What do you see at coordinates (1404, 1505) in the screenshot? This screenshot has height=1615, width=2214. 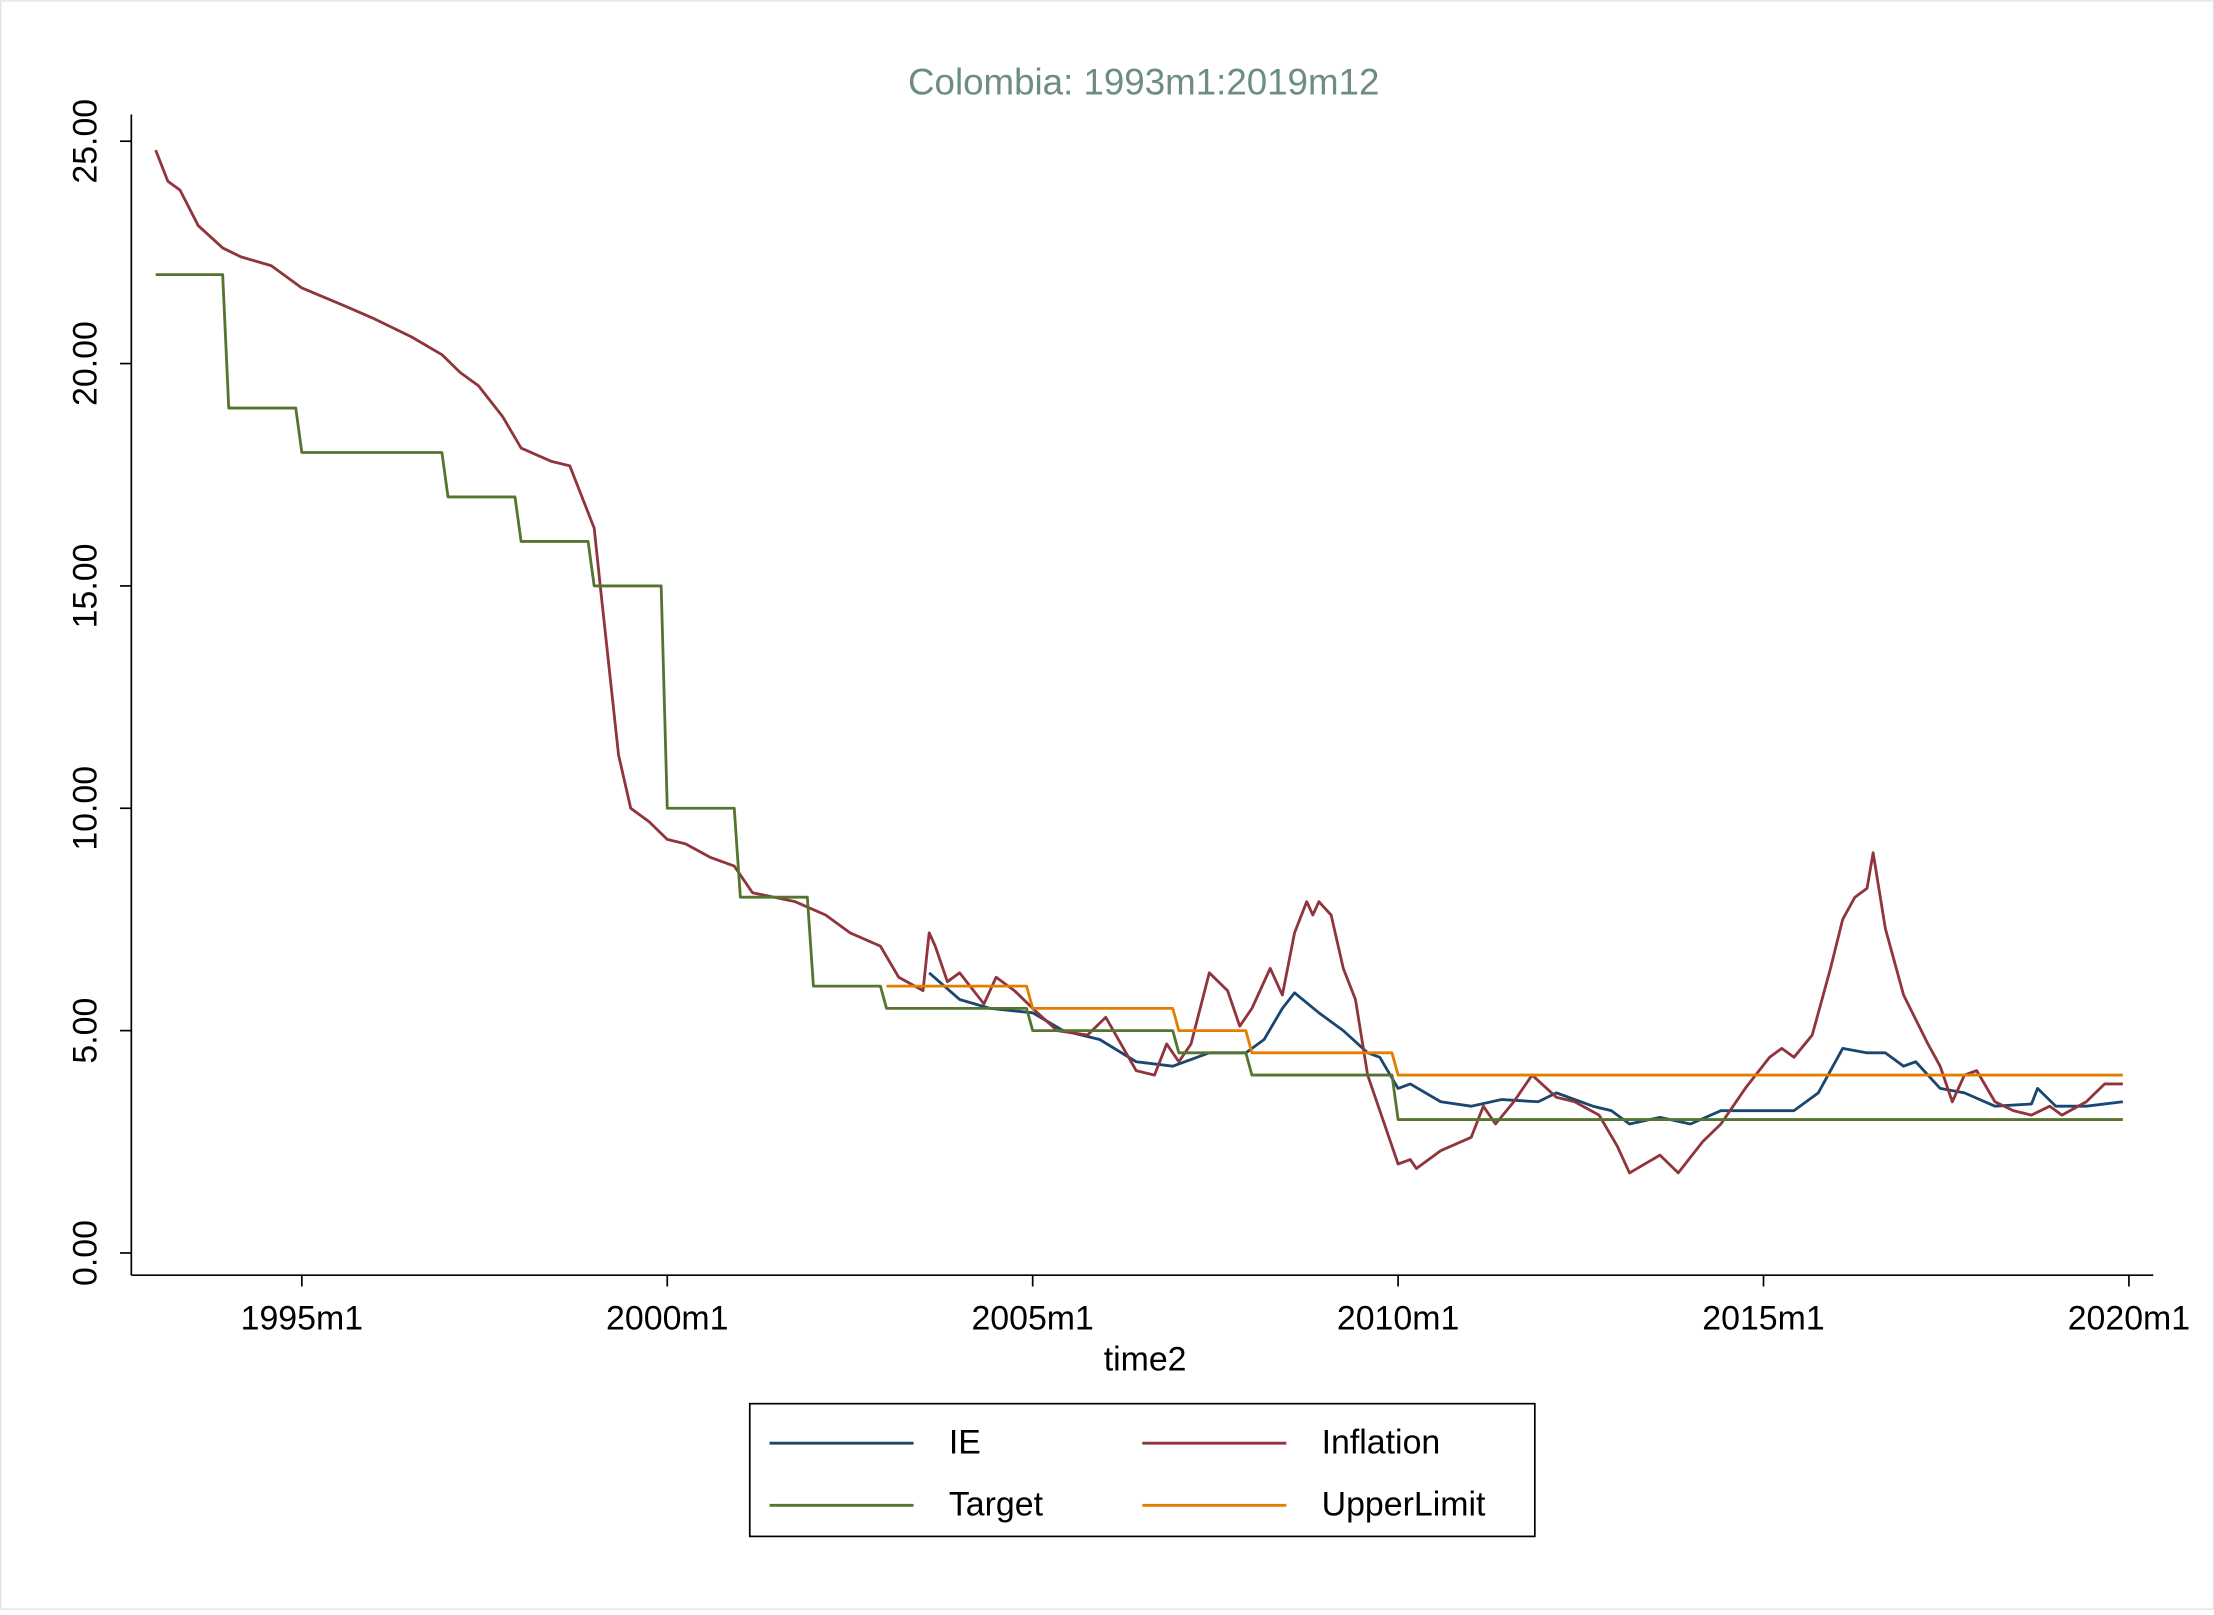 I see `legend-label: UpperLimit` at bounding box center [1404, 1505].